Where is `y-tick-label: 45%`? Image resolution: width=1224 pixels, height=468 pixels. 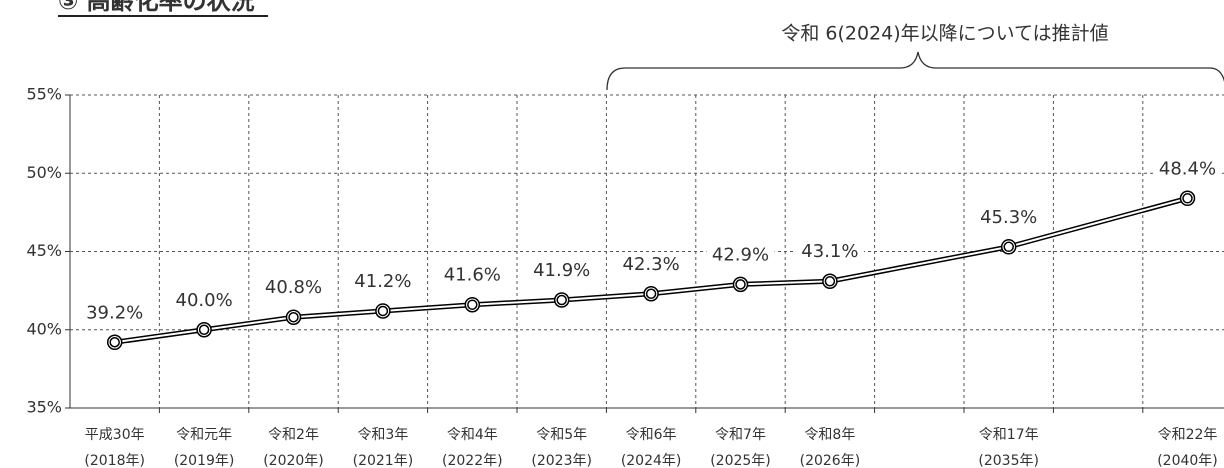
y-tick-label: 45% is located at coordinates (44, 250).